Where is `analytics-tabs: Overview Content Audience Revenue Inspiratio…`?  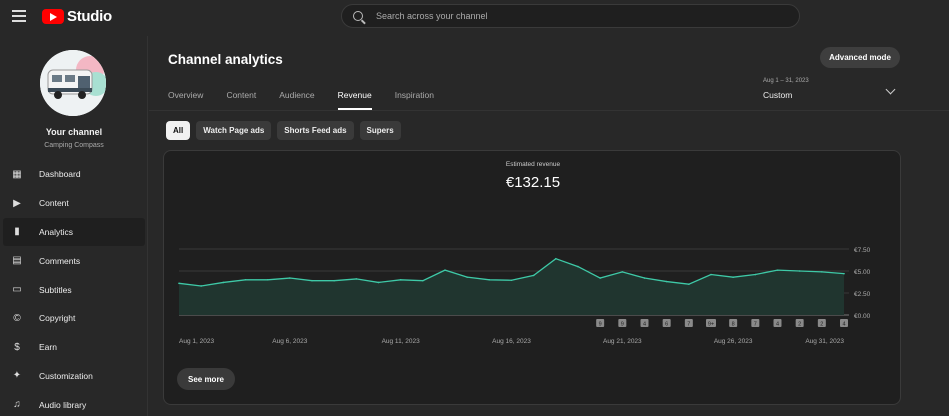
analytics-tabs: Overview Content Audience Revenue Inspiratio… is located at coordinates (312, 100).